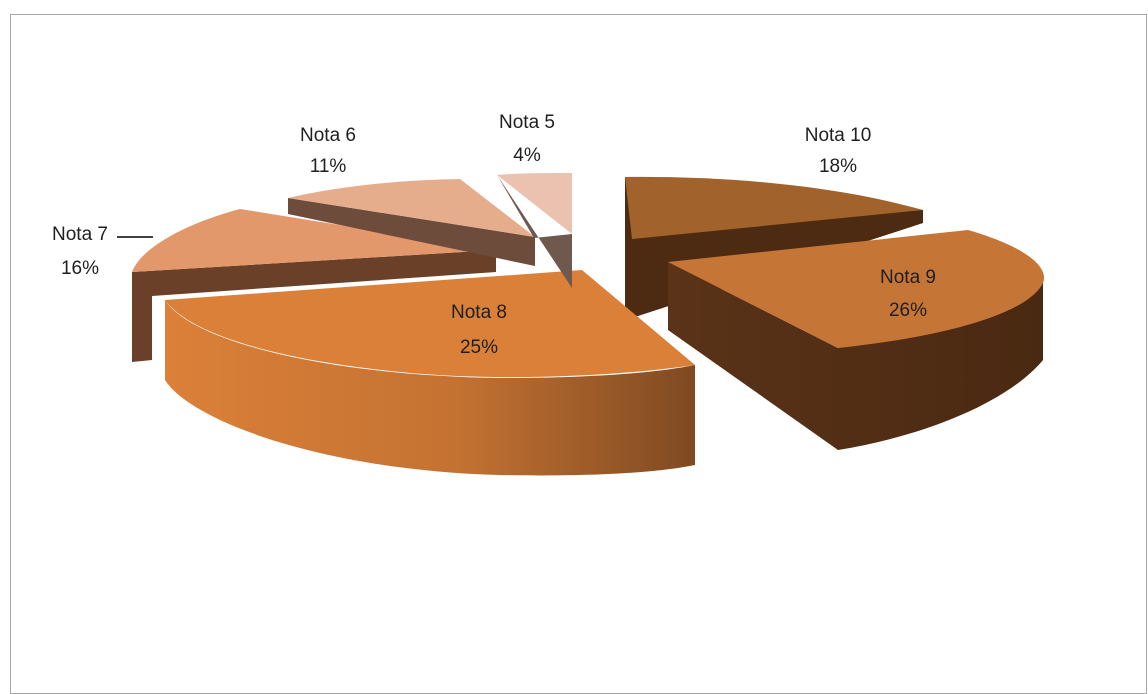 Image resolution: width=1148 pixels, height=694 pixels. I want to click on percent-label: 4%, so click(527, 155).